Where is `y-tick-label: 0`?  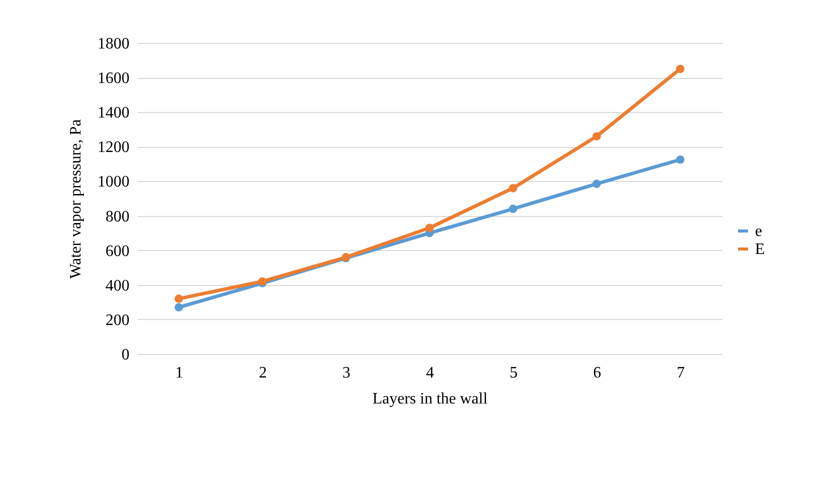 y-tick-label: 0 is located at coordinates (126, 355).